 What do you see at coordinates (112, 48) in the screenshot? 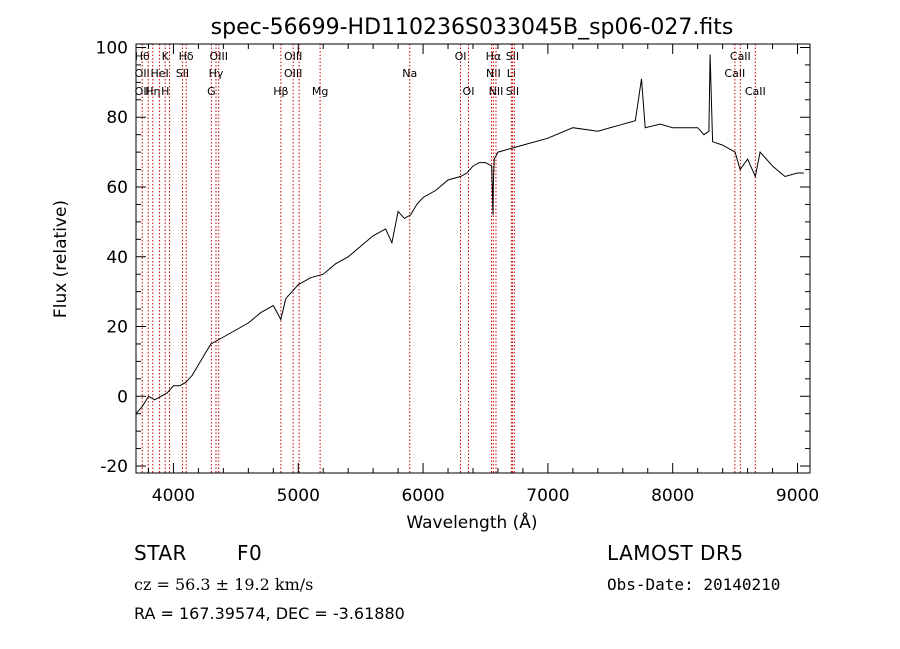
I see `y-tick-label: 100` at bounding box center [112, 48].